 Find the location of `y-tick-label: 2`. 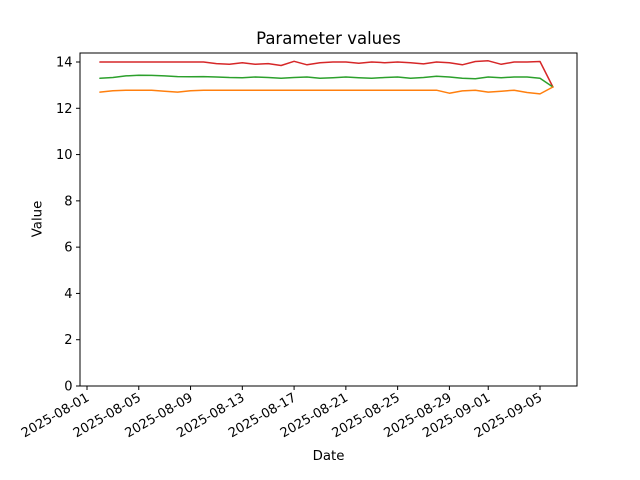

y-tick-label: 2 is located at coordinates (68, 340).